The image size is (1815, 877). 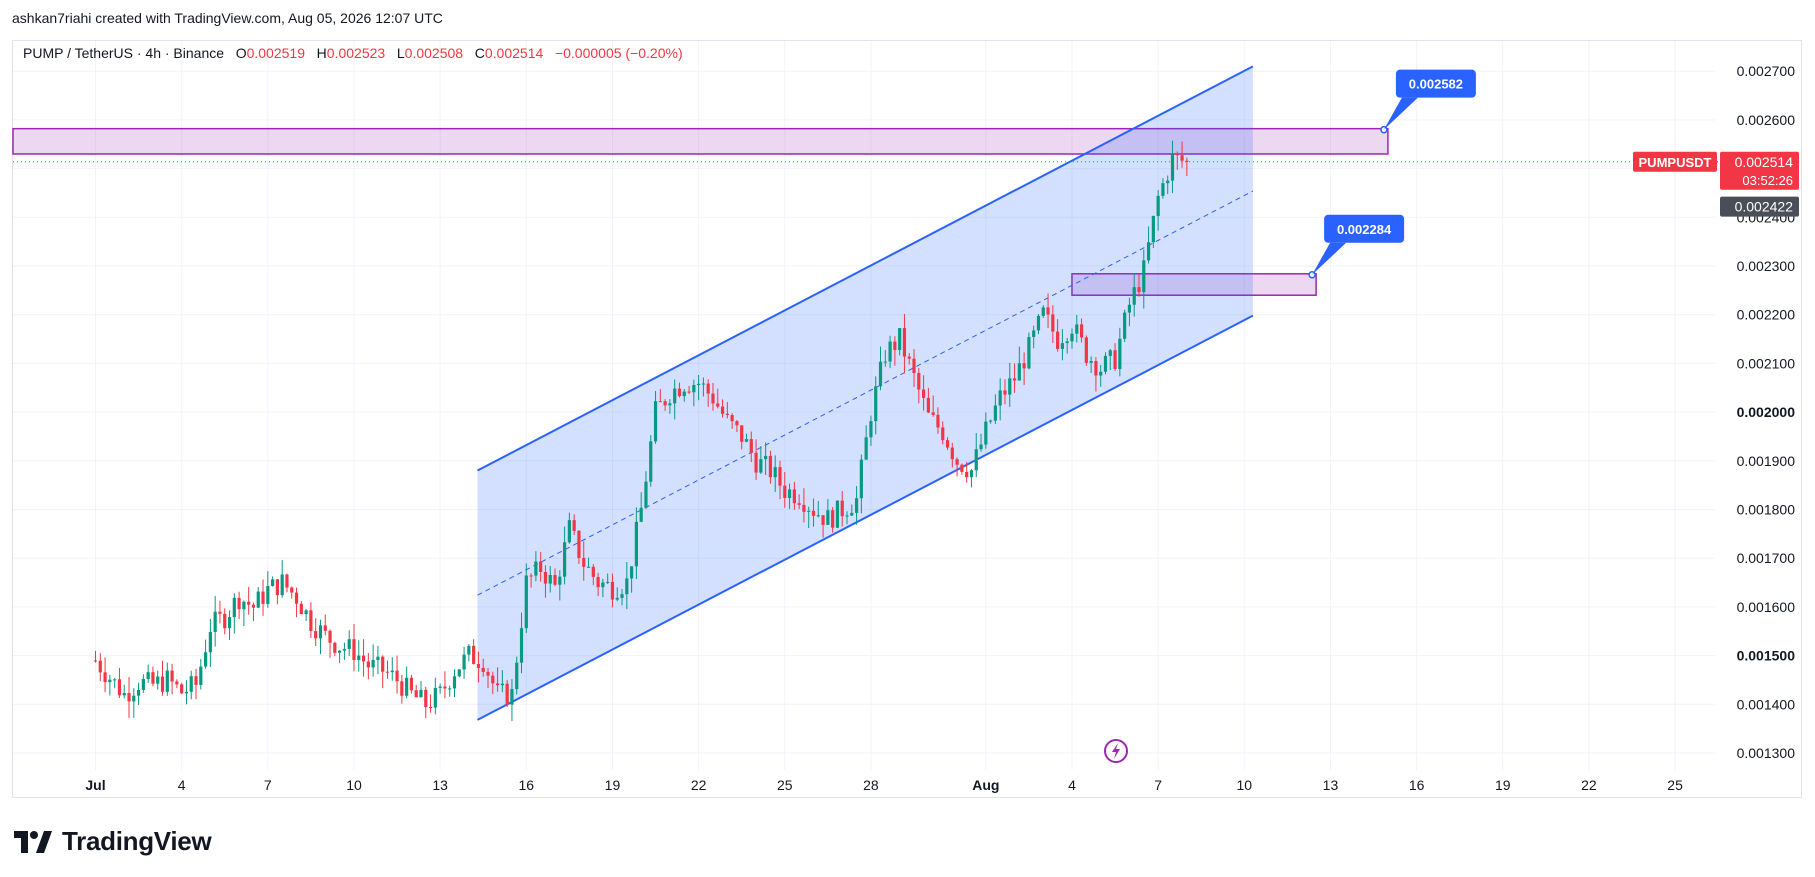 I want to click on lightning-icon, so click(x=1116, y=751).